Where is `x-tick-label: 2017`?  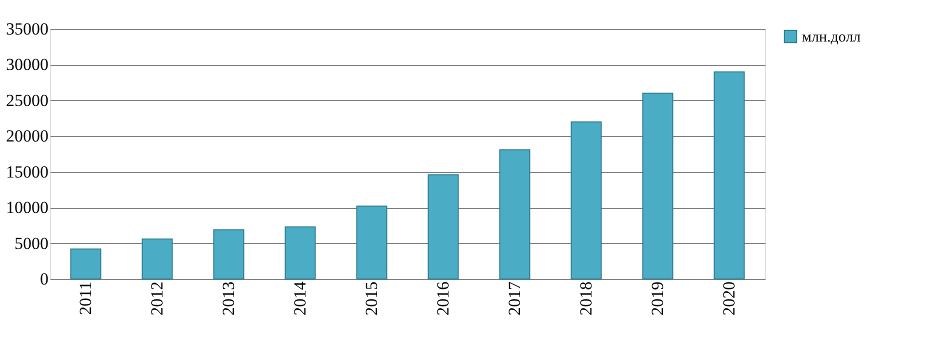
x-tick-label: 2017 is located at coordinates (514, 298).